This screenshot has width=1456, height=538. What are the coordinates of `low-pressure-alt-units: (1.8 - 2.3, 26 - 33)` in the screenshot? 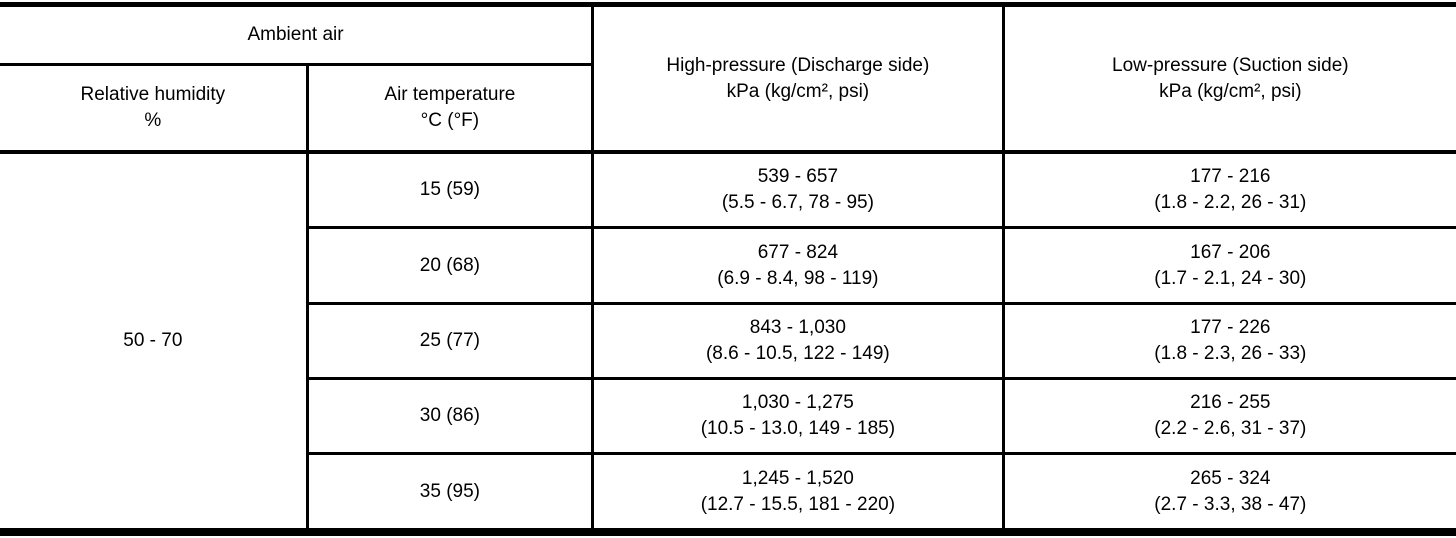 It's located at (1230, 353).